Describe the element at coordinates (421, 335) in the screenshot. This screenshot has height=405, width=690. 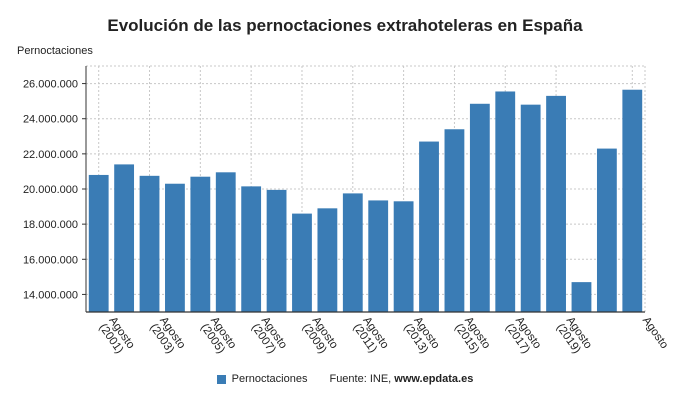
I see `x-tick-label: Agosto(2013)` at that location.